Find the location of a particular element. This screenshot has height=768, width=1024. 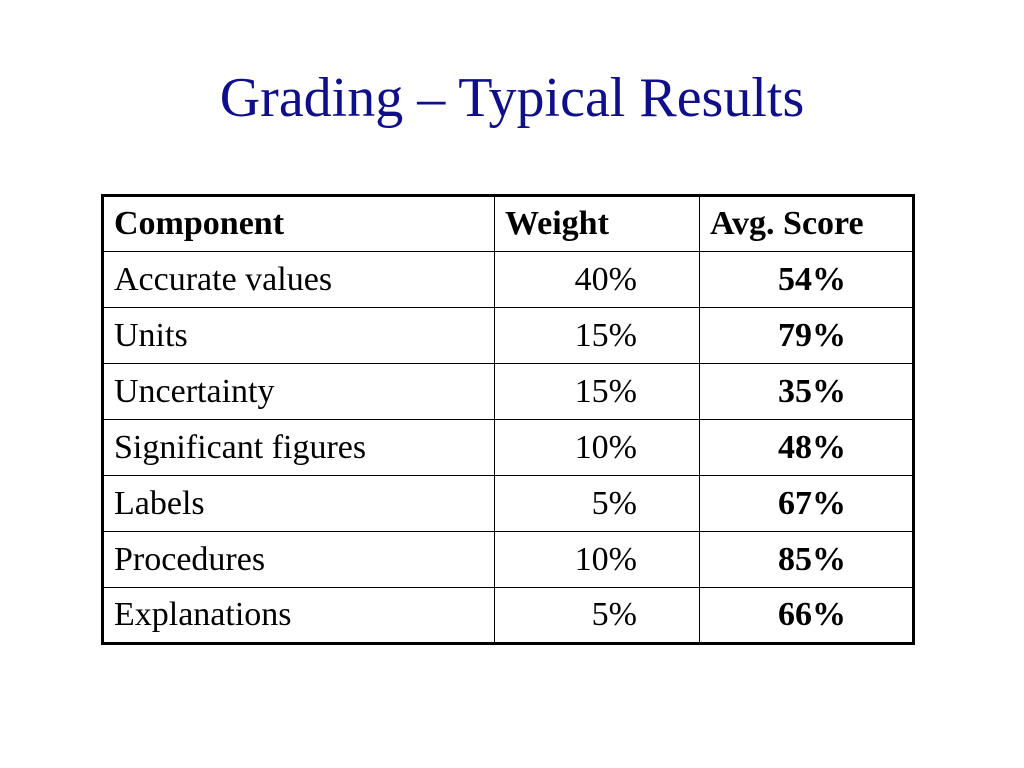

component-cell: Uncertainty is located at coordinates (298, 391).